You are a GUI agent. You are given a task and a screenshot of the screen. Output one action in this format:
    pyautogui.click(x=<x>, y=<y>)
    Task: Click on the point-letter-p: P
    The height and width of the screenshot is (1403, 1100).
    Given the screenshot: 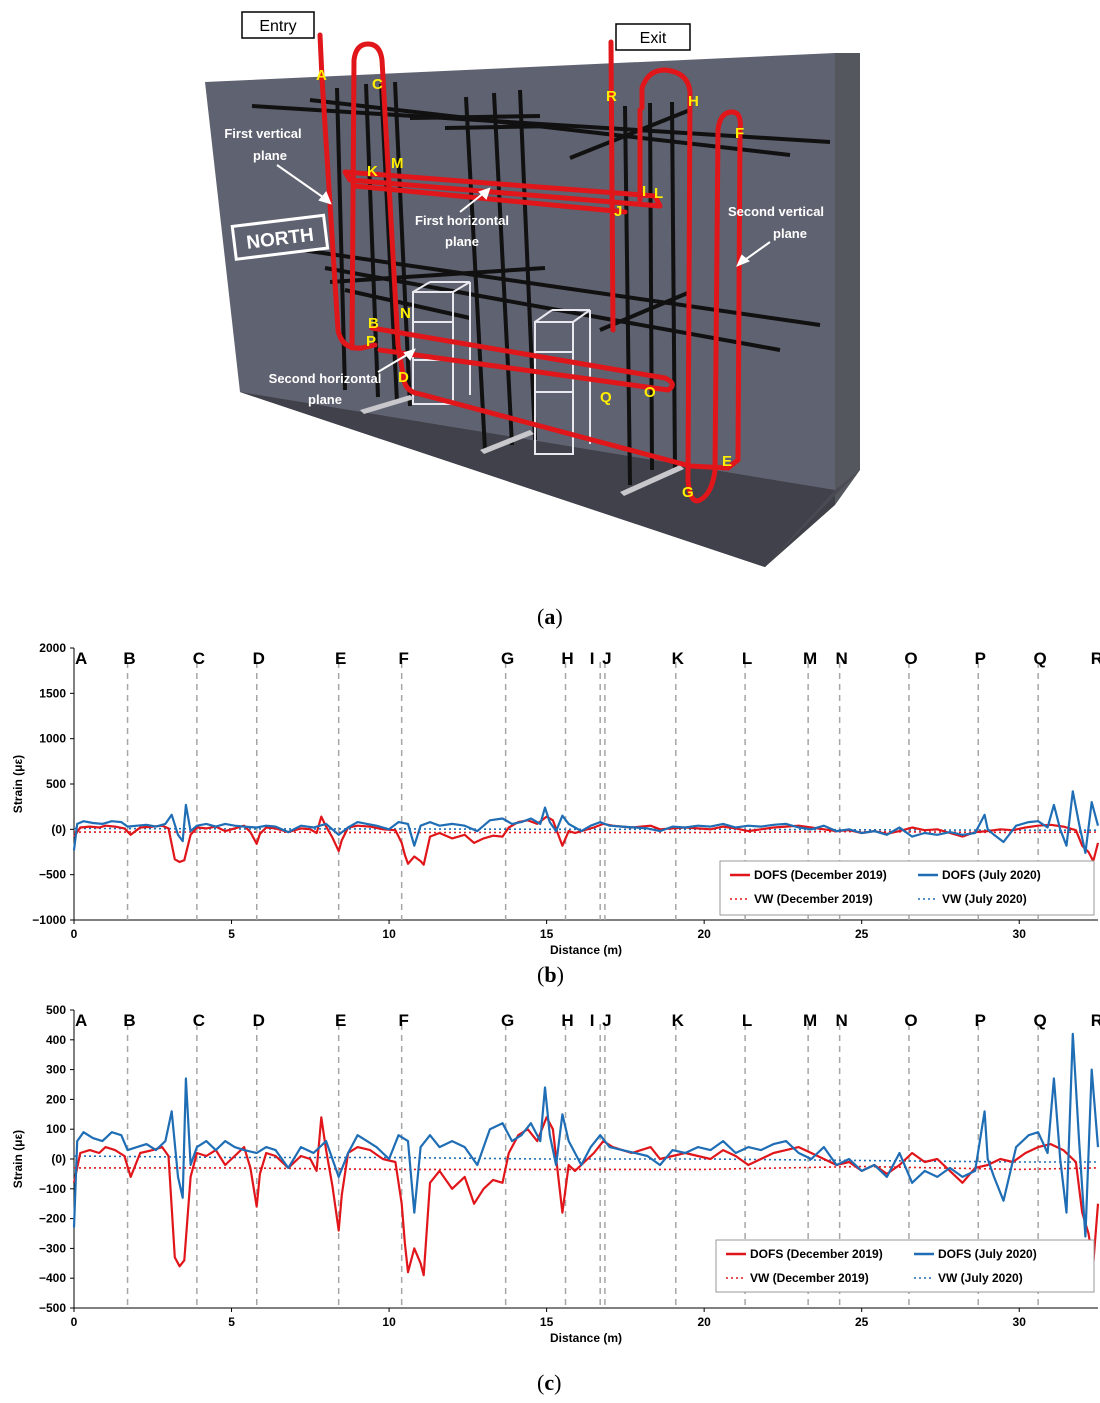 What is the action you would take?
    pyautogui.click(x=371, y=341)
    